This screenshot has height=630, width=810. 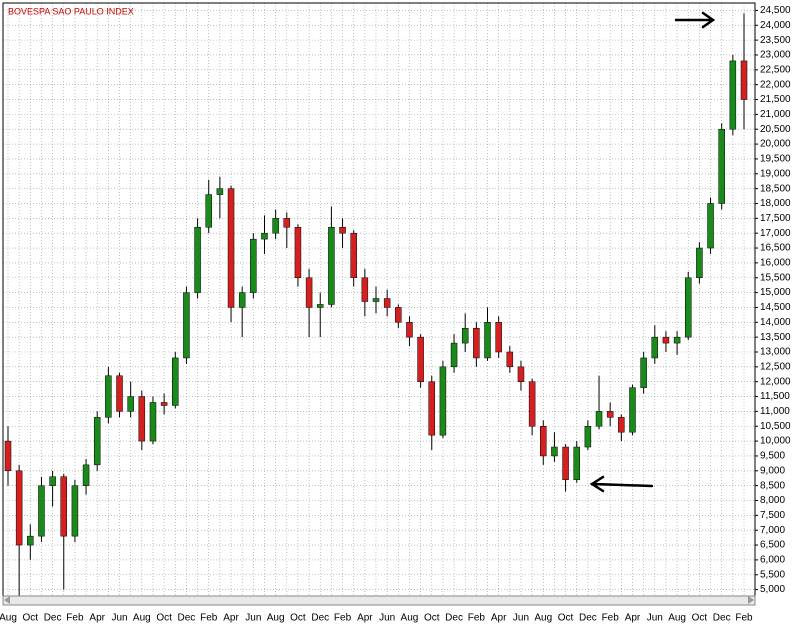 I want to click on chart-title: BOVESPA SAO PAULO INDEX, so click(x=71, y=11).